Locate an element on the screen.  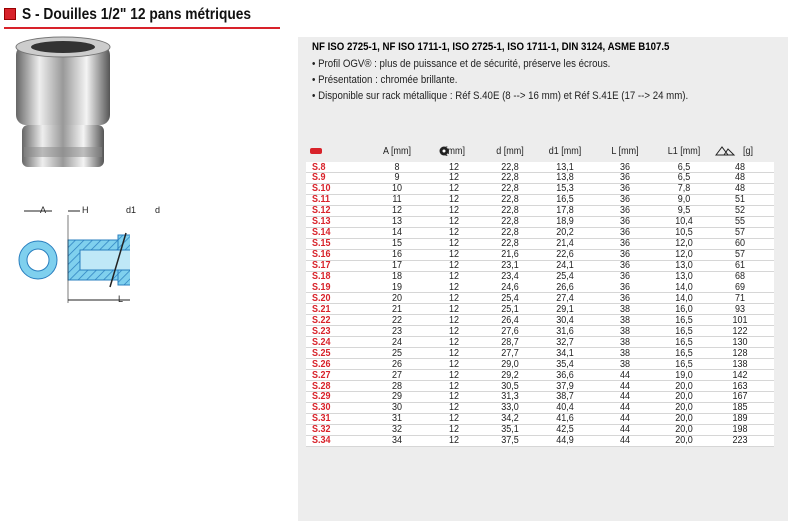
value-cell: 27,4 is located at coordinates (565, 298).